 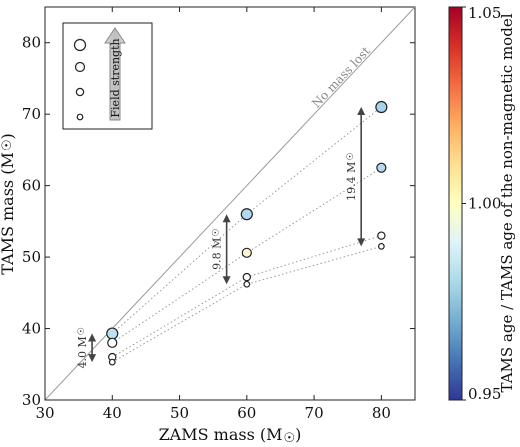 What do you see at coordinates (246, 413) in the screenshot?
I see `x-tick-label-60: 60` at bounding box center [246, 413].